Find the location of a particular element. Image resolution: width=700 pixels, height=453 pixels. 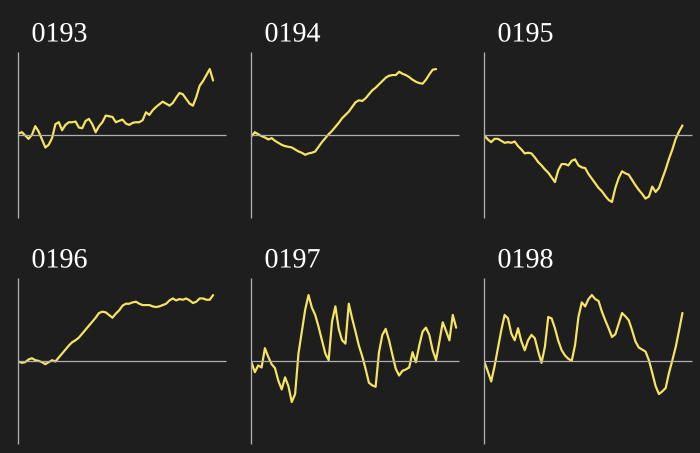

chart-title: 0197 is located at coordinates (292, 259).